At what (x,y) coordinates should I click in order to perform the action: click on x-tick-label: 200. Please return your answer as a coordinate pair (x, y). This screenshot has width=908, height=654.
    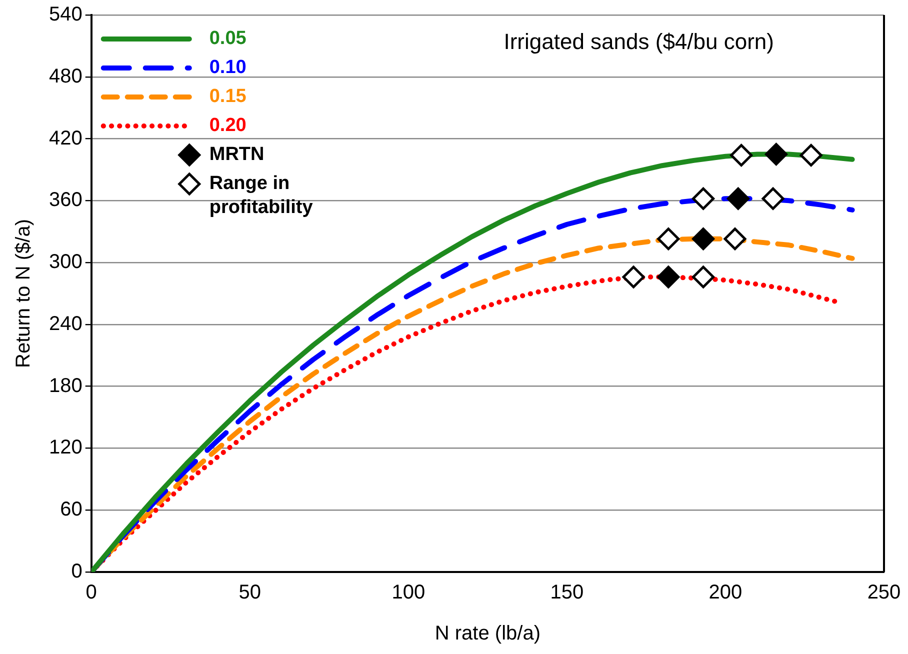
    Looking at the image, I should click on (725, 593).